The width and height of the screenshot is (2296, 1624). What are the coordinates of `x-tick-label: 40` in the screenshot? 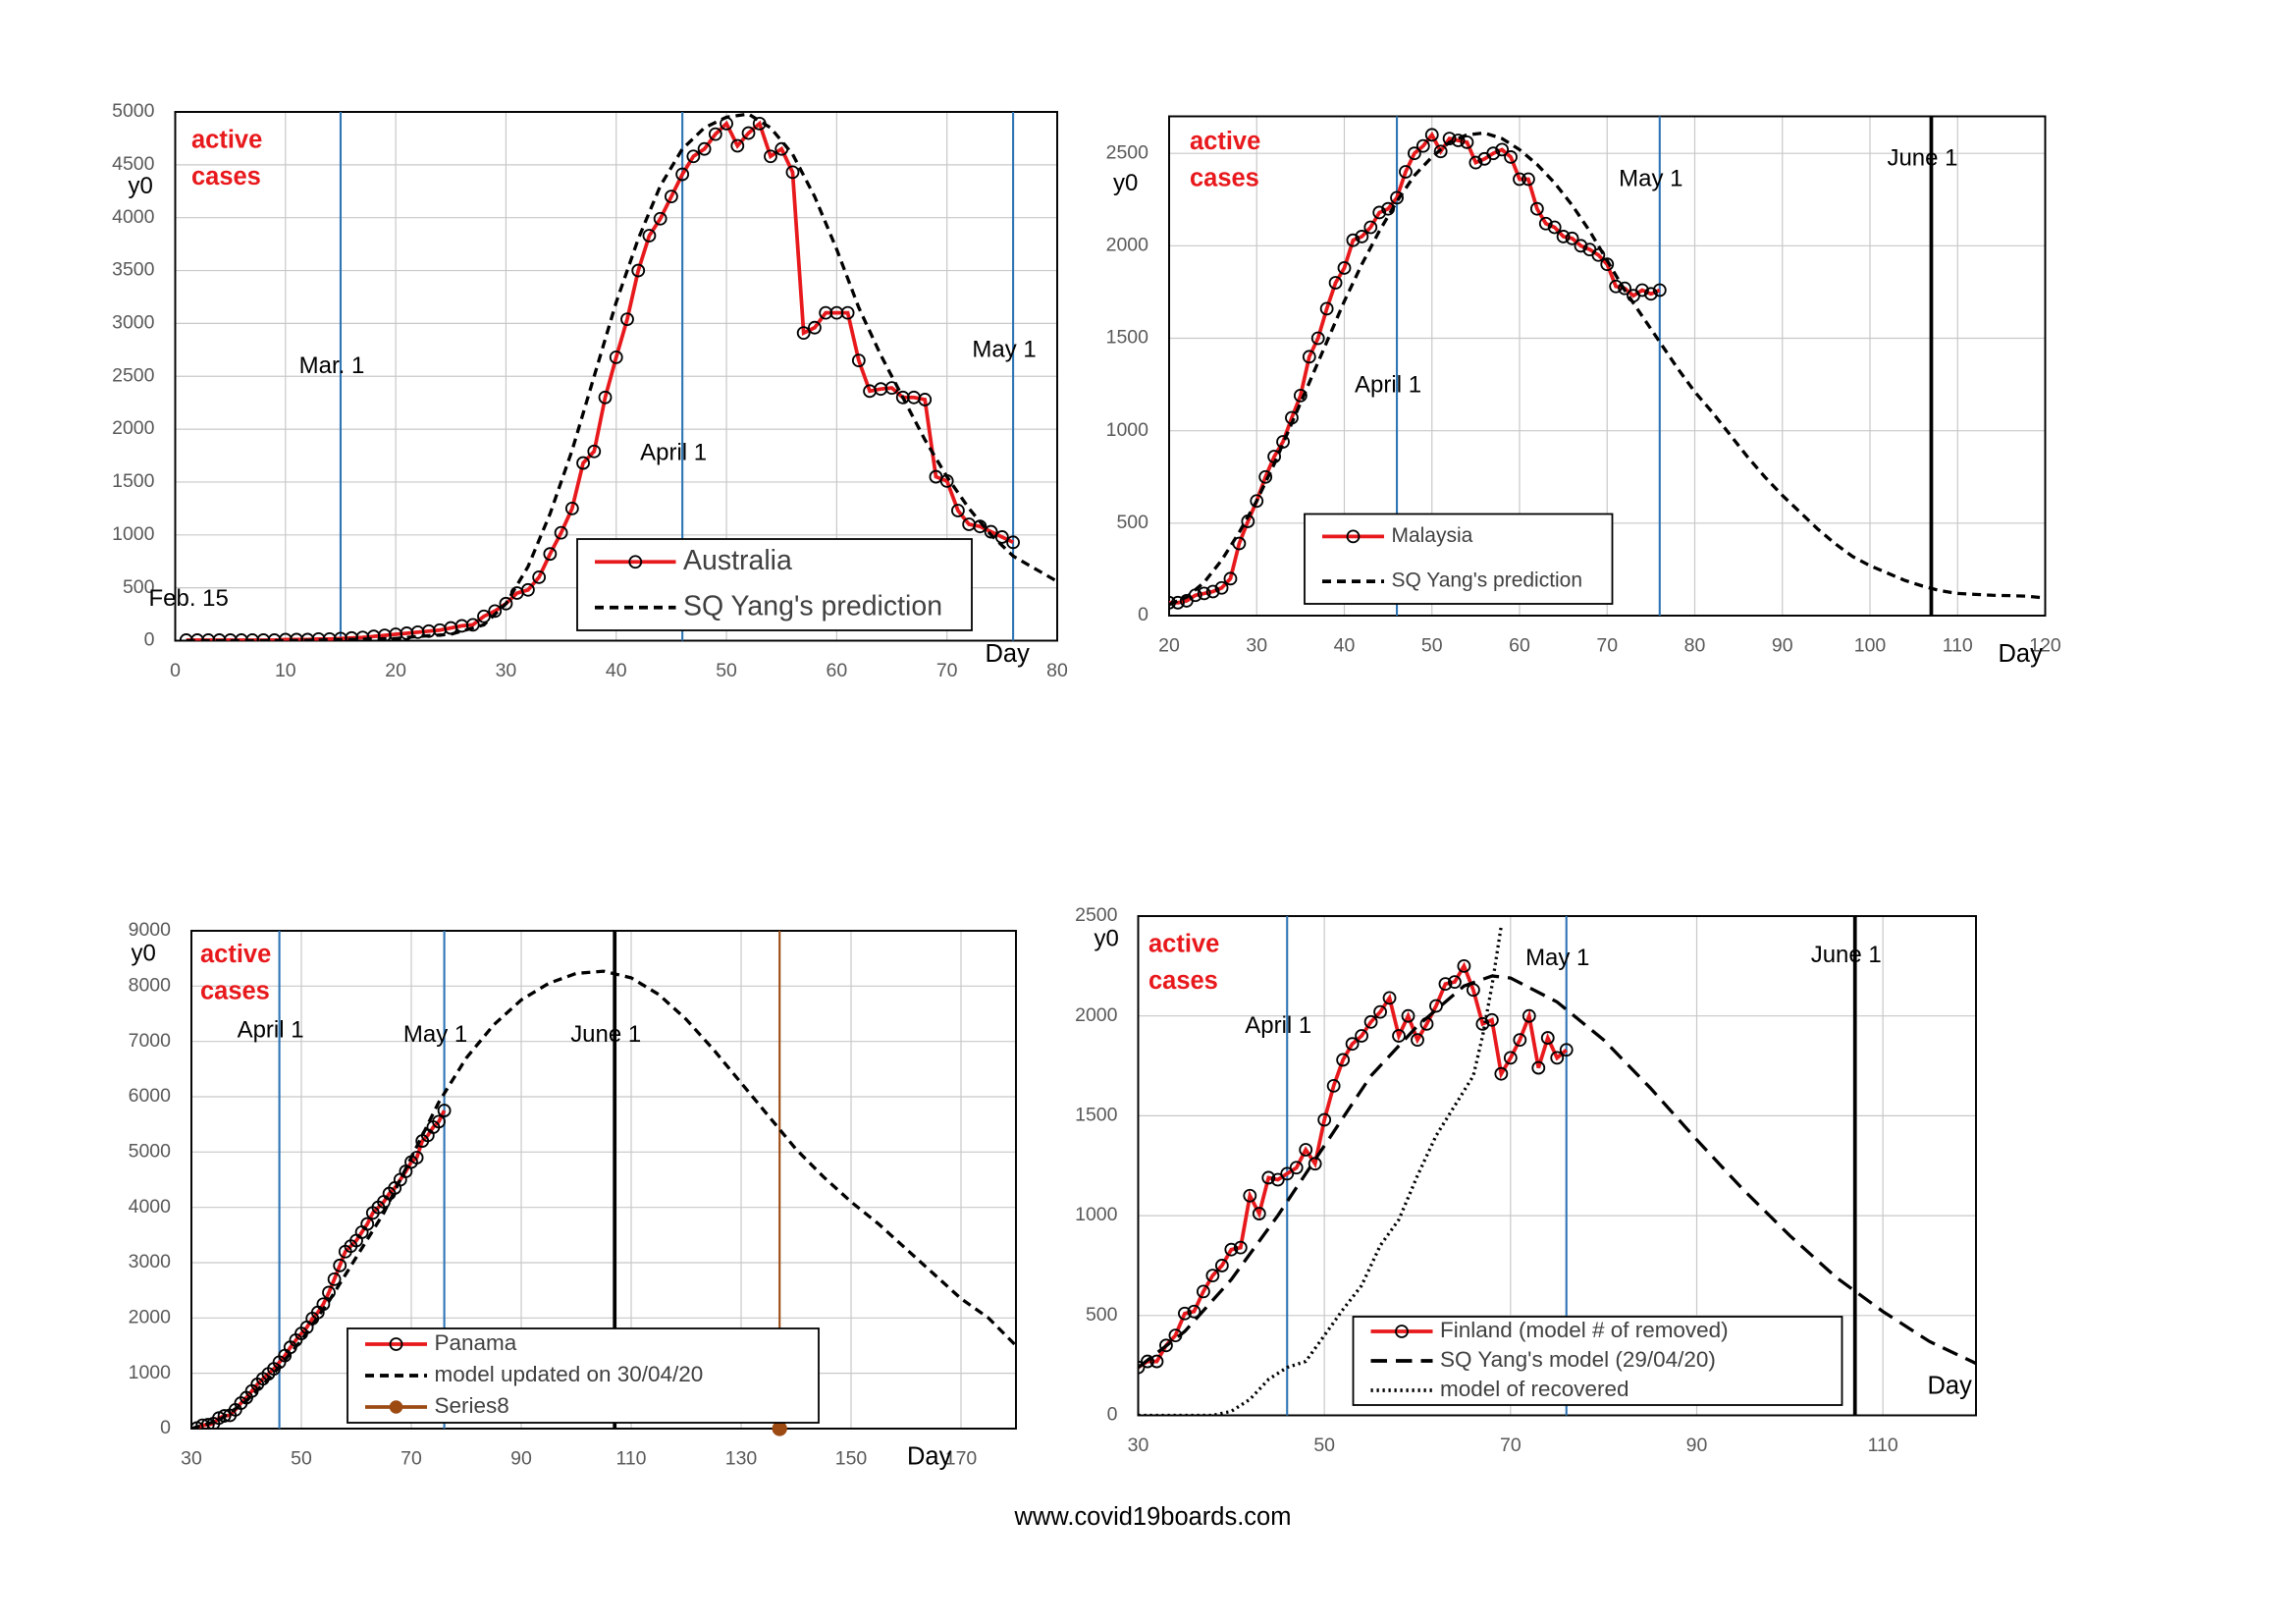 It's located at (616, 670).